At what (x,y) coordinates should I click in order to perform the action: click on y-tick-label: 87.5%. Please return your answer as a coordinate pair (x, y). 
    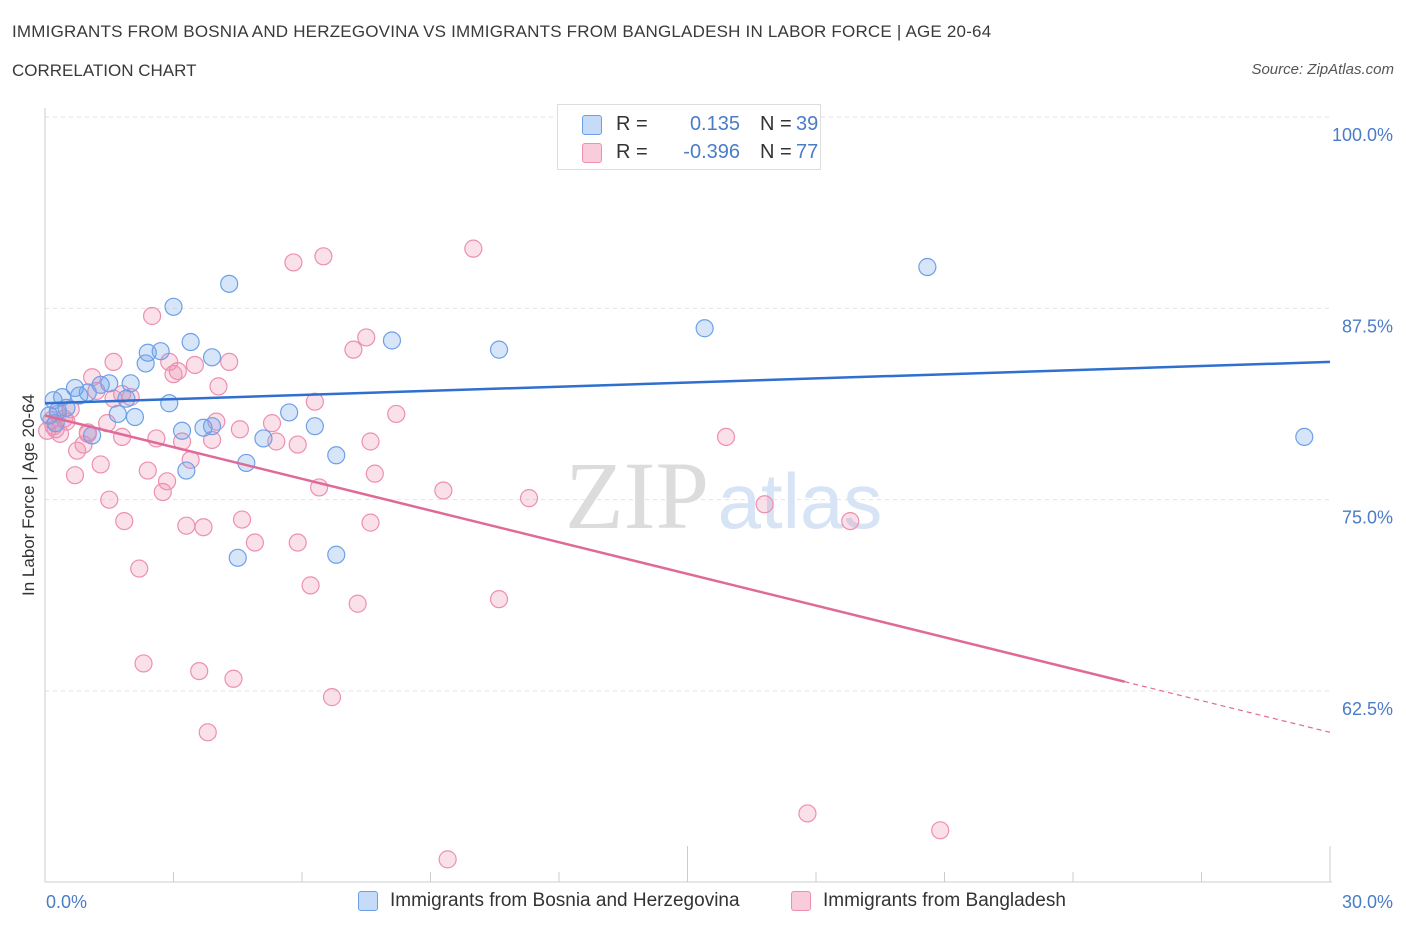
    Looking at the image, I should click on (1367, 326).